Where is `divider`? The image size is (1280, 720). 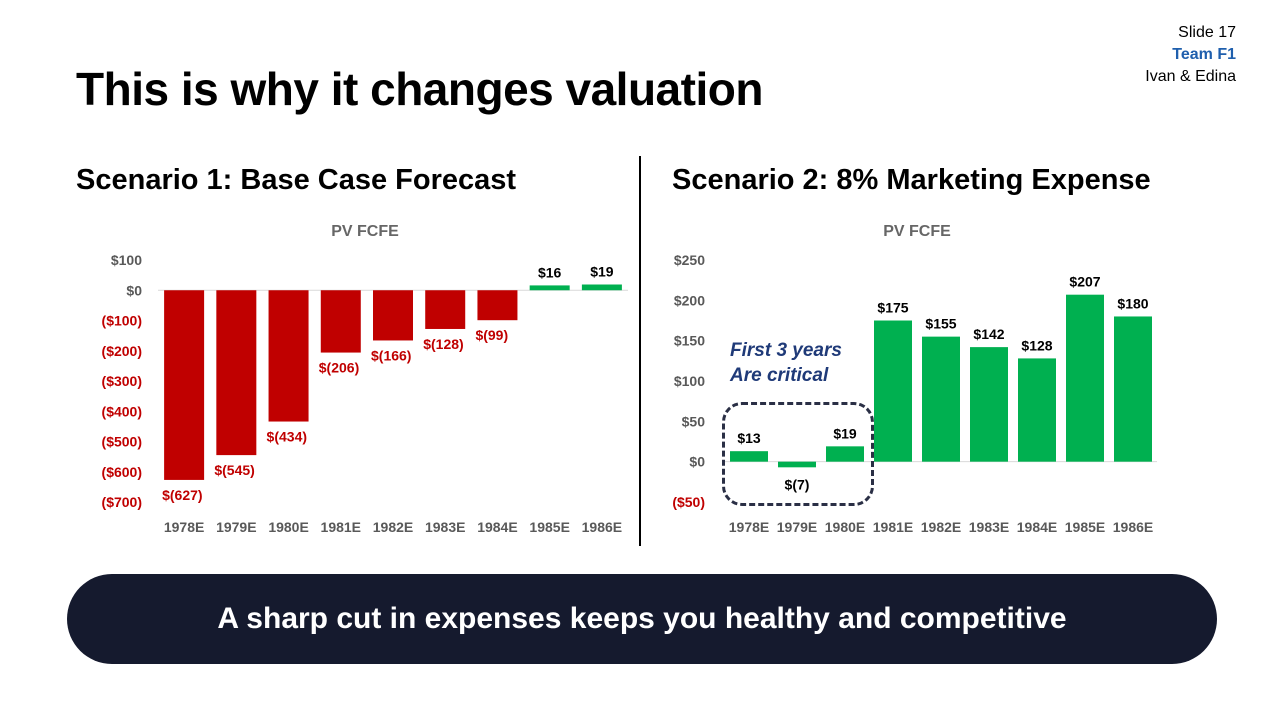
divider is located at coordinates (640, 351).